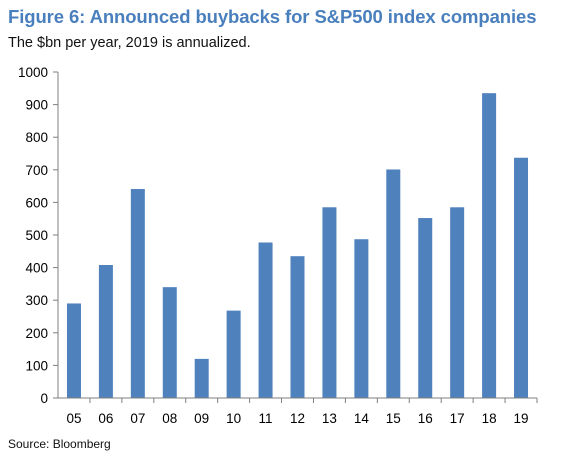 This screenshot has height=460, width=577. What do you see at coordinates (36, 137) in the screenshot?
I see `y-tick-label: 800` at bounding box center [36, 137].